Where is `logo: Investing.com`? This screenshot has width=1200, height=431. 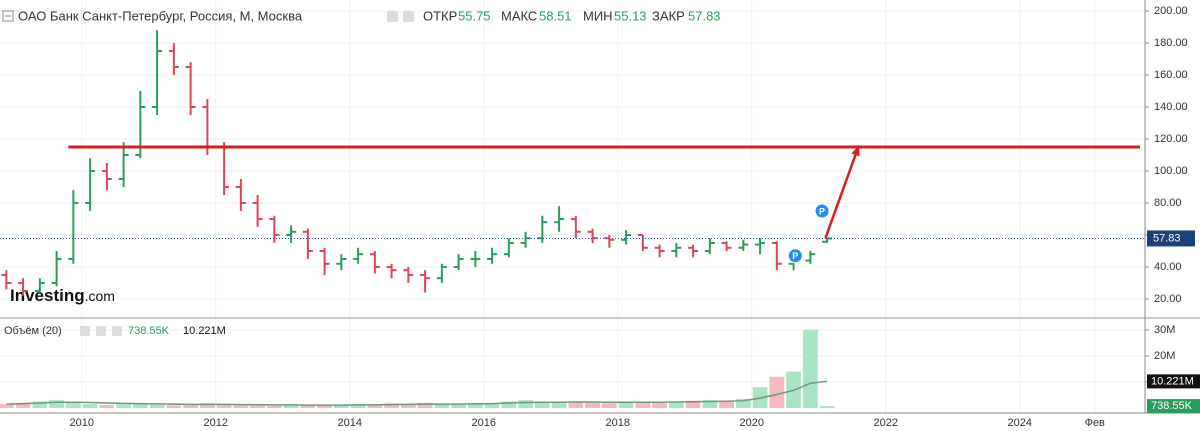
logo: Investing.com is located at coordinates (62, 295).